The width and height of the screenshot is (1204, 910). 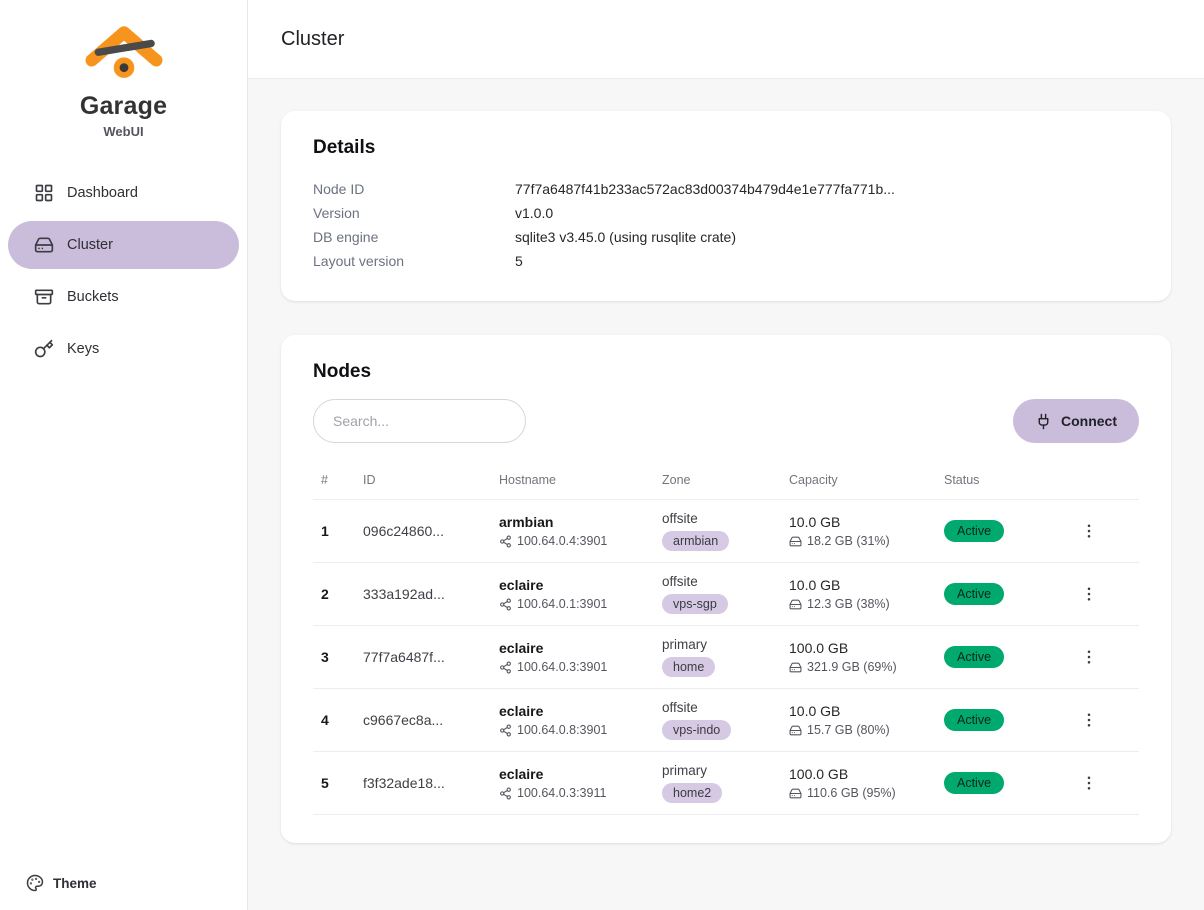 I want to click on node-address-row: 100.64.0.3:3911, so click(x=572, y=793).